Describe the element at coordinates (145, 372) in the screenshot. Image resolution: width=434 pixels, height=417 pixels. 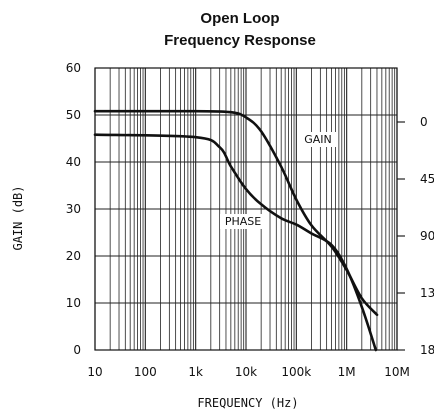
I see `x-tick-label: 100` at that location.